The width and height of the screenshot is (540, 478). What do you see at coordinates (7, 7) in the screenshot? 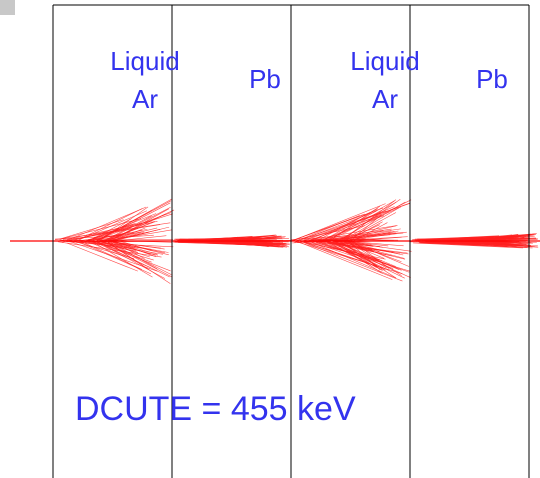
I see `corner-marker` at bounding box center [7, 7].